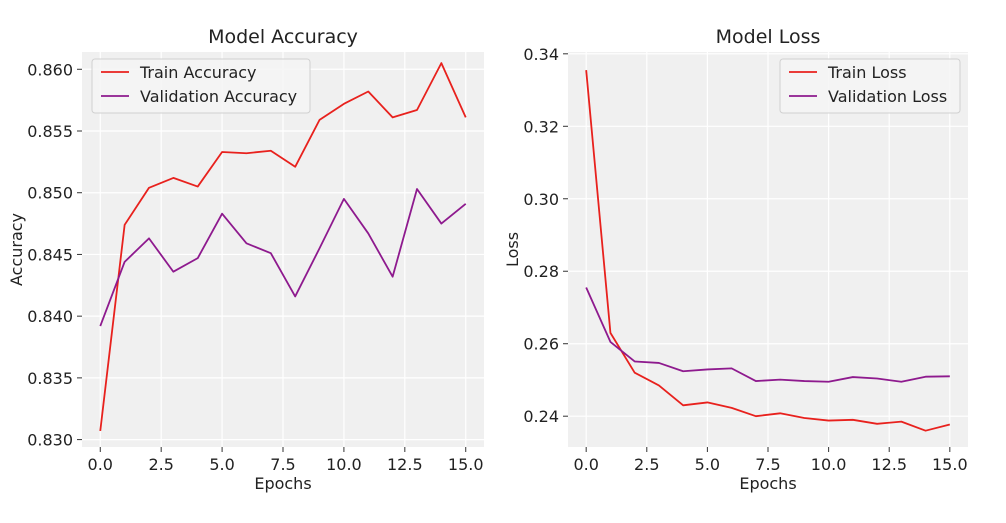 This screenshot has width=1006, height=523. I want to click on accuracy-x-tick-label: 10.0, so click(344, 464).